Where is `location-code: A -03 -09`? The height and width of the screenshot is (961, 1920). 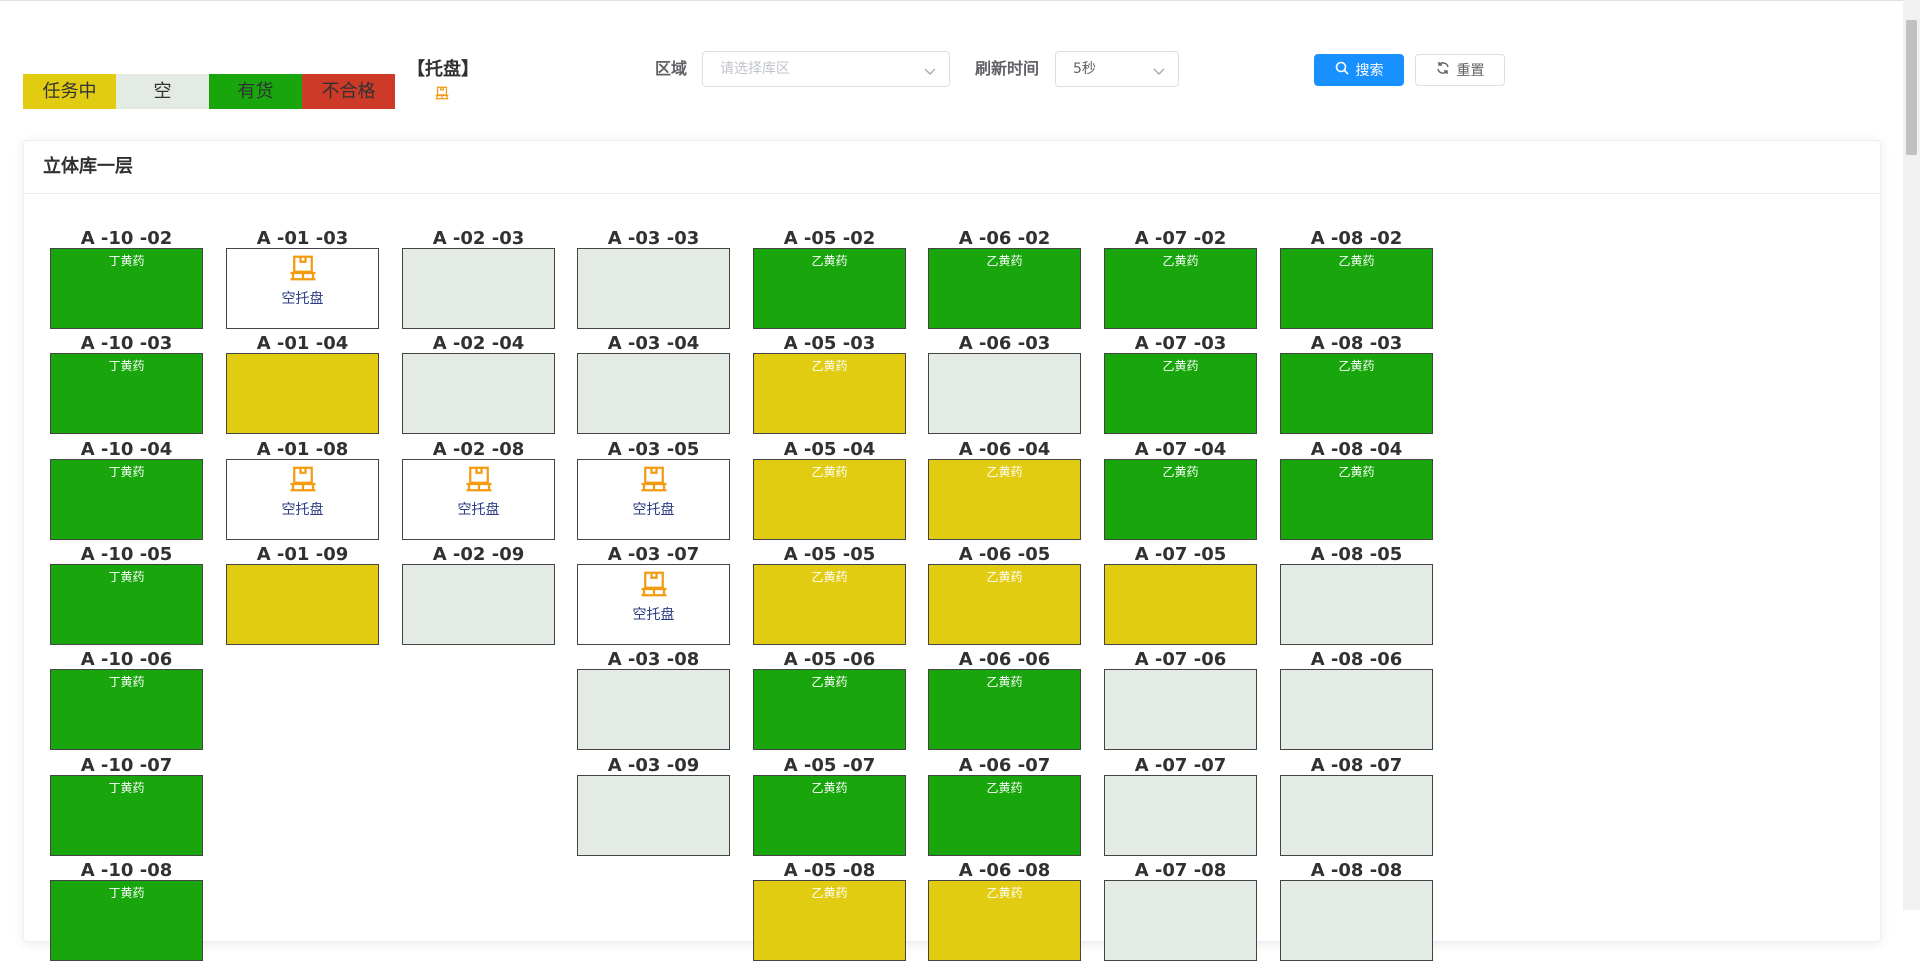
location-code: A -03 -09 is located at coordinates (653, 765).